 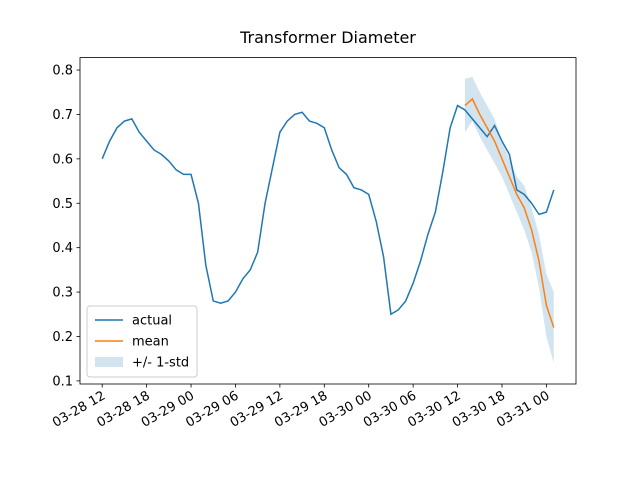 What do you see at coordinates (62, 337) in the screenshot?
I see `y-tick-label: 0.2` at bounding box center [62, 337].